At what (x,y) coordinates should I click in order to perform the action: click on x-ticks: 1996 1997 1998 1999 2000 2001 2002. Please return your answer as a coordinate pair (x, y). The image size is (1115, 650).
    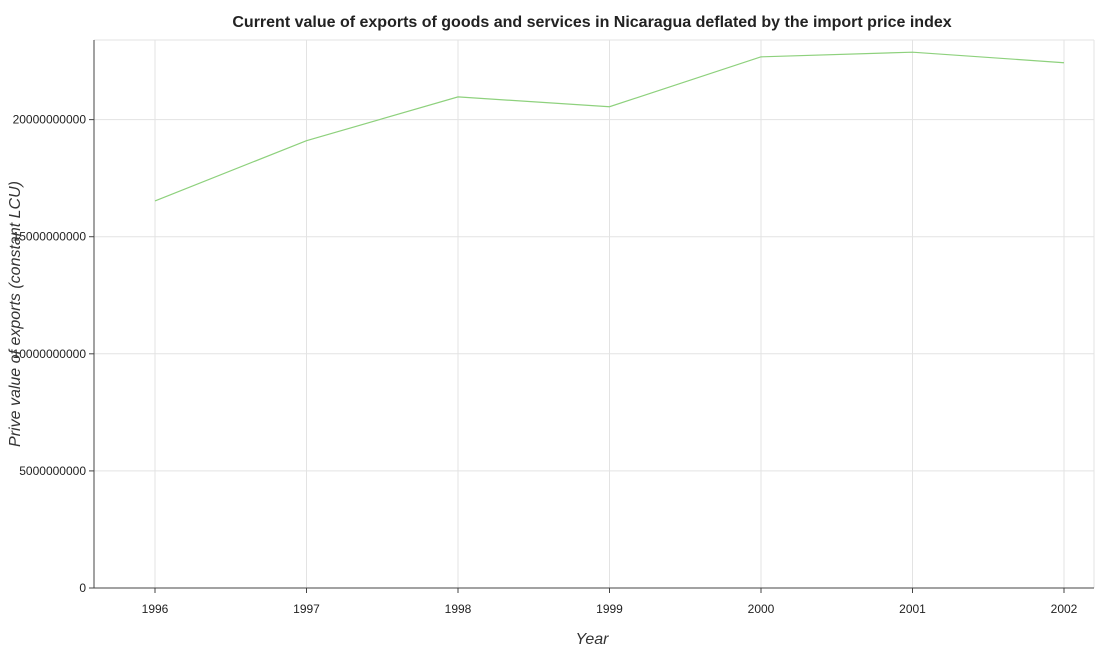
    Looking at the image, I should click on (610, 602).